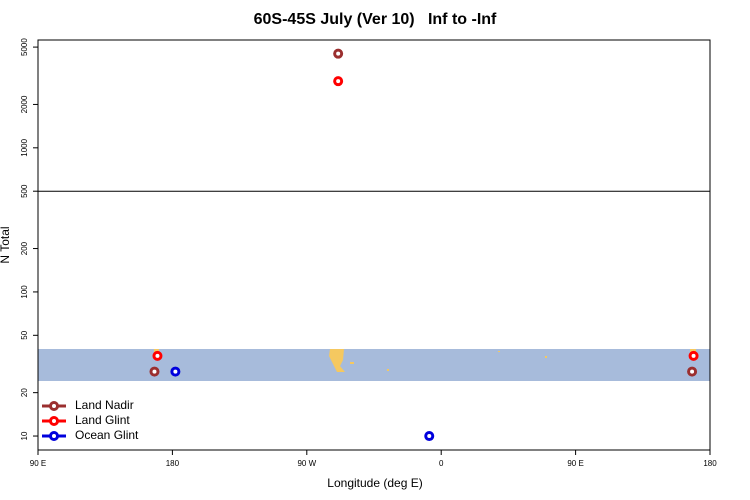  What do you see at coordinates (24, 292) in the screenshot?
I see `y-tick-label: 100` at bounding box center [24, 292].